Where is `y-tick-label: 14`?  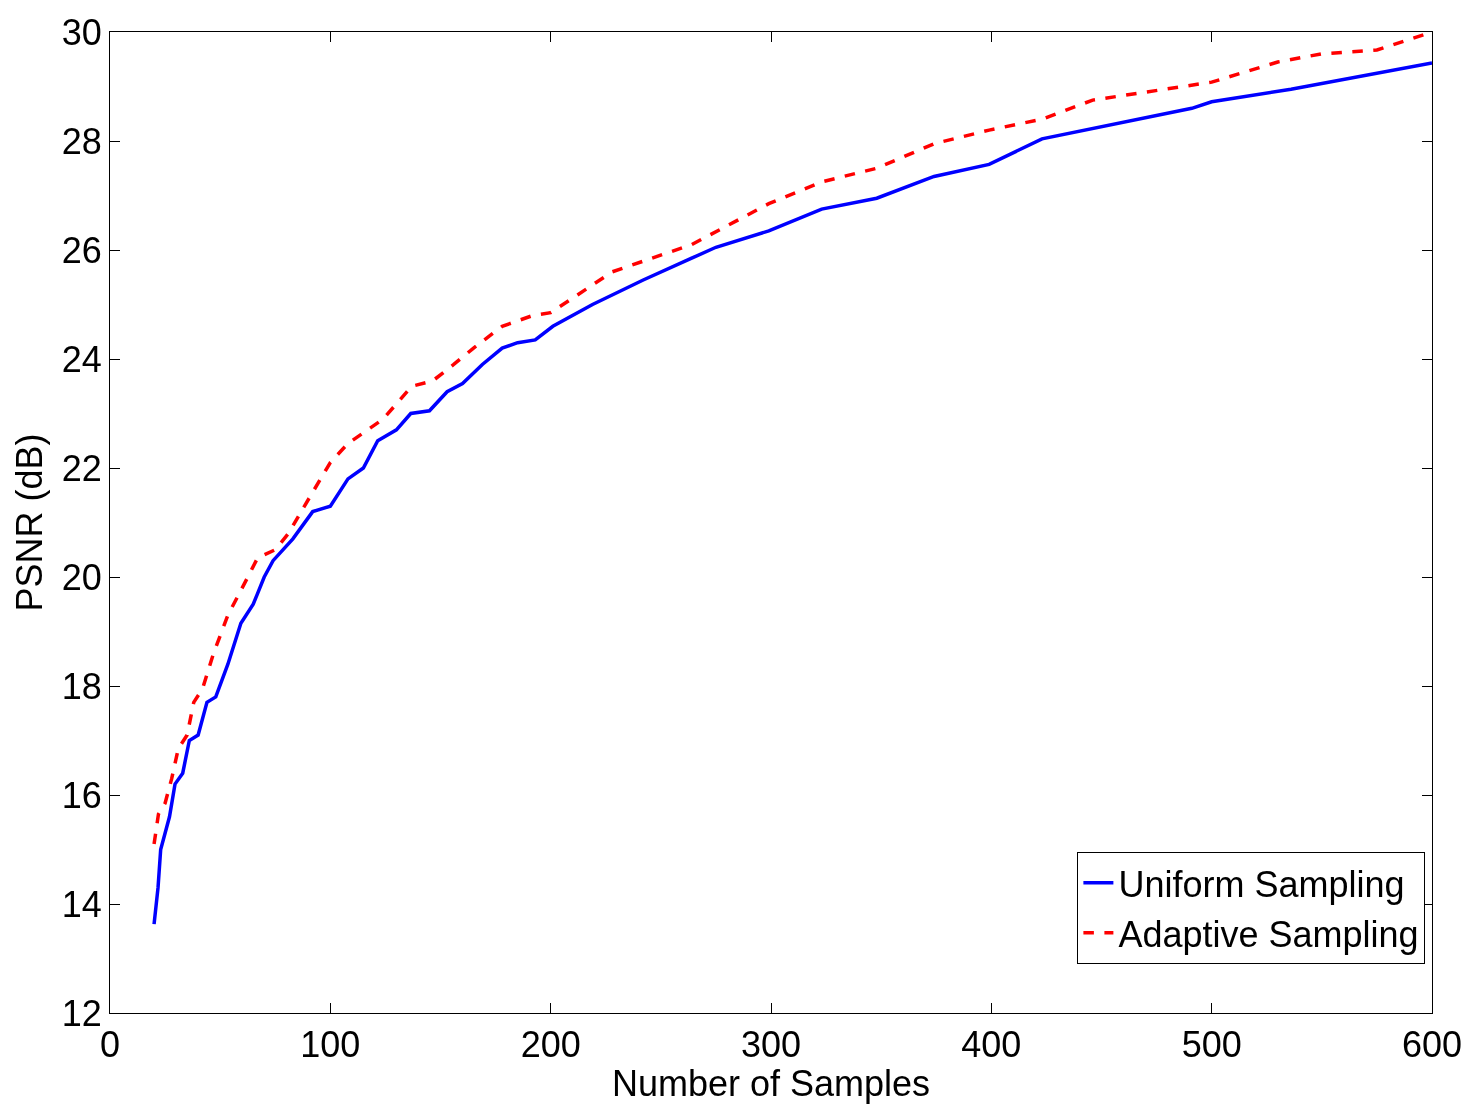 y-tick-label: 14 is located at coordinates (81, 904).